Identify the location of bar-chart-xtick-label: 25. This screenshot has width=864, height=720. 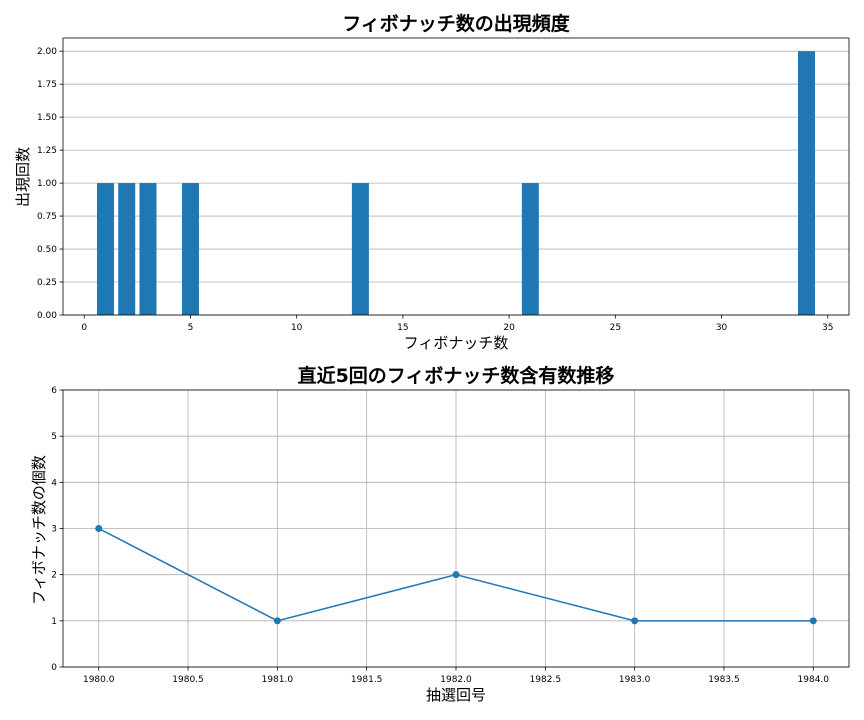
(615, 328).